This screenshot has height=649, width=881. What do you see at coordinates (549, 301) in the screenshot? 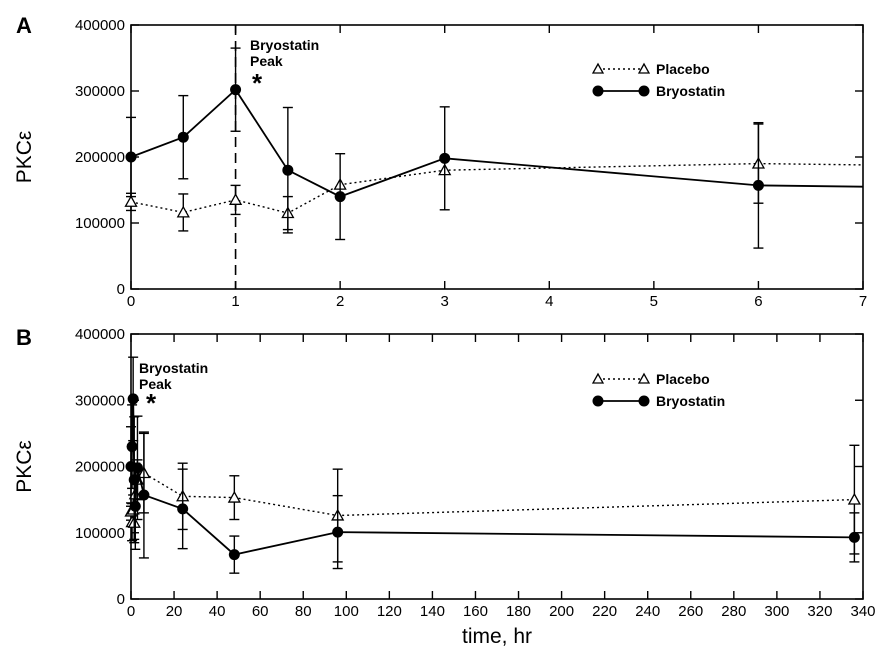
I see `x-tick-label: 4` at bounding box center [549, 301].